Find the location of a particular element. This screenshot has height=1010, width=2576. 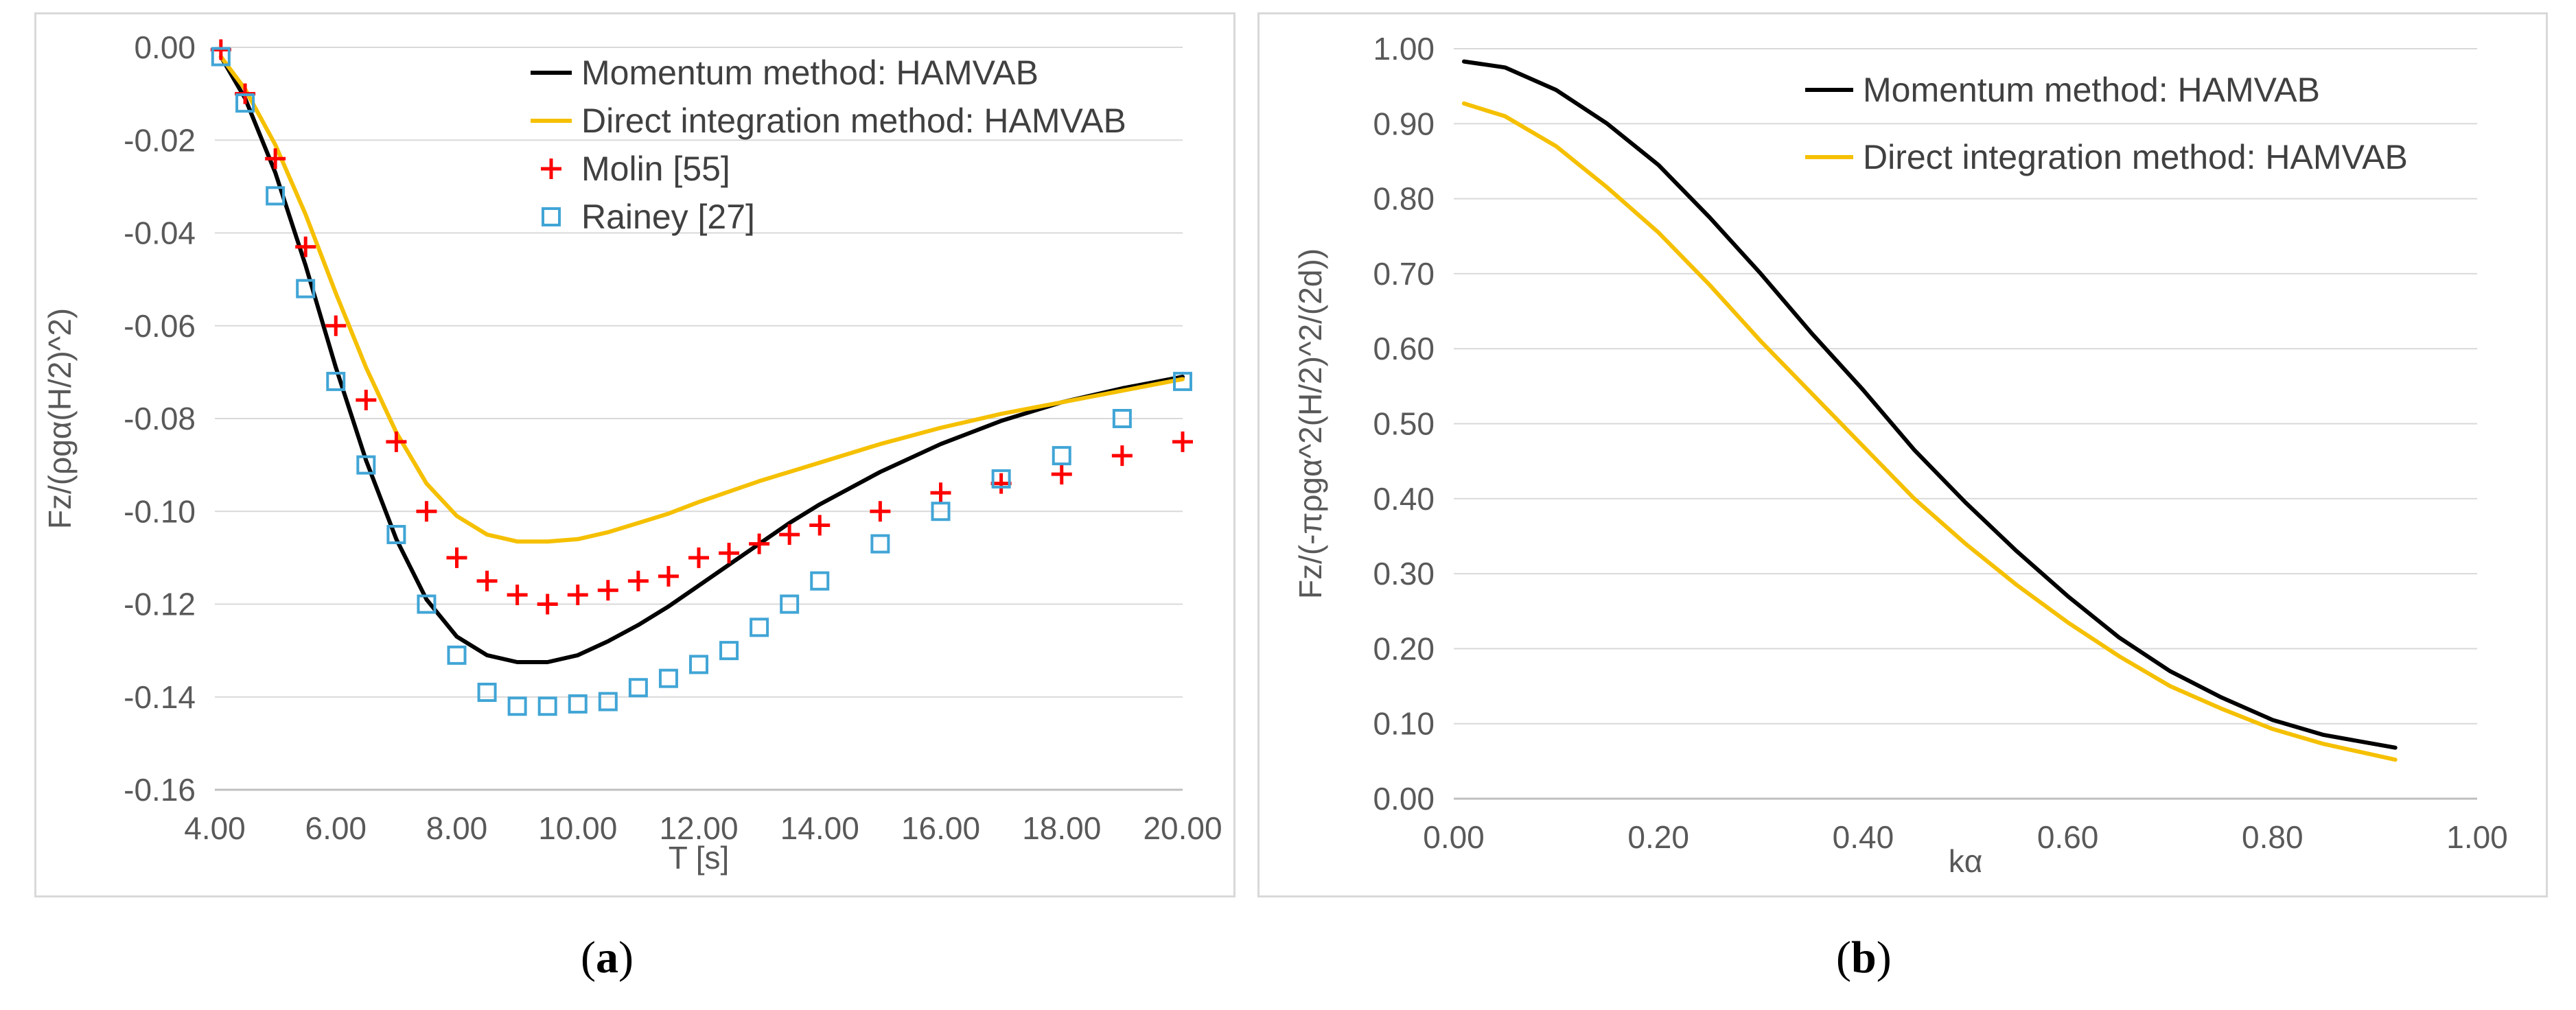

y-tick-label: -0.08 is located at coordinates (160, 418).